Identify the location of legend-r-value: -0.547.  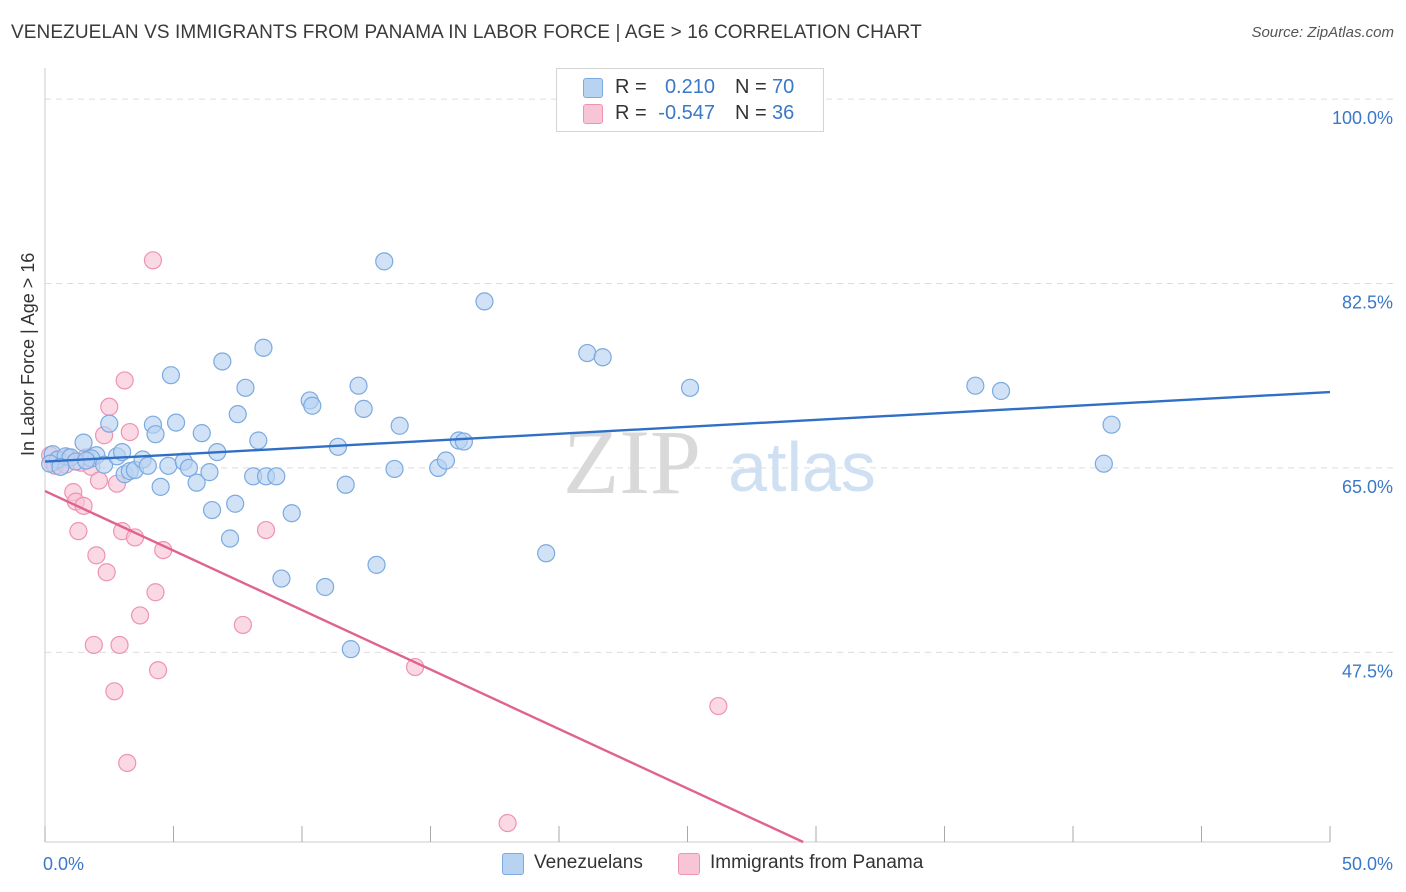
(686, 113).